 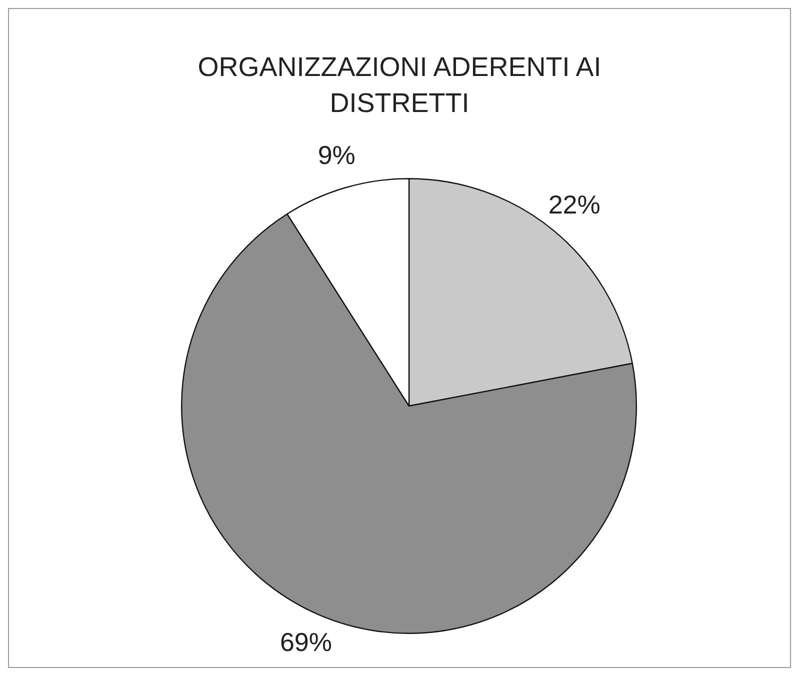 What do you see at coordinates (574, 204) in the screenshot?
I see `data-label: 22%` at bounding box center [574, 204].